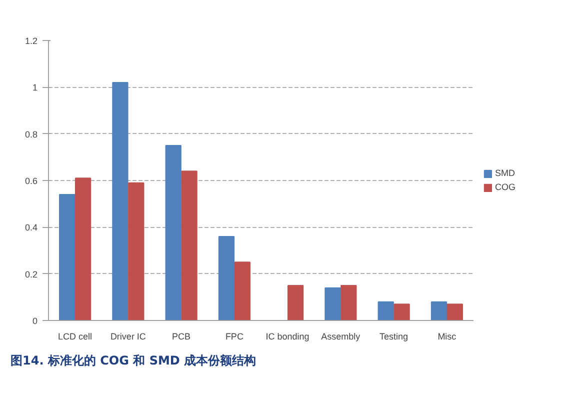  I want to click on y-tick-label: 1.2, so click(31, 41).